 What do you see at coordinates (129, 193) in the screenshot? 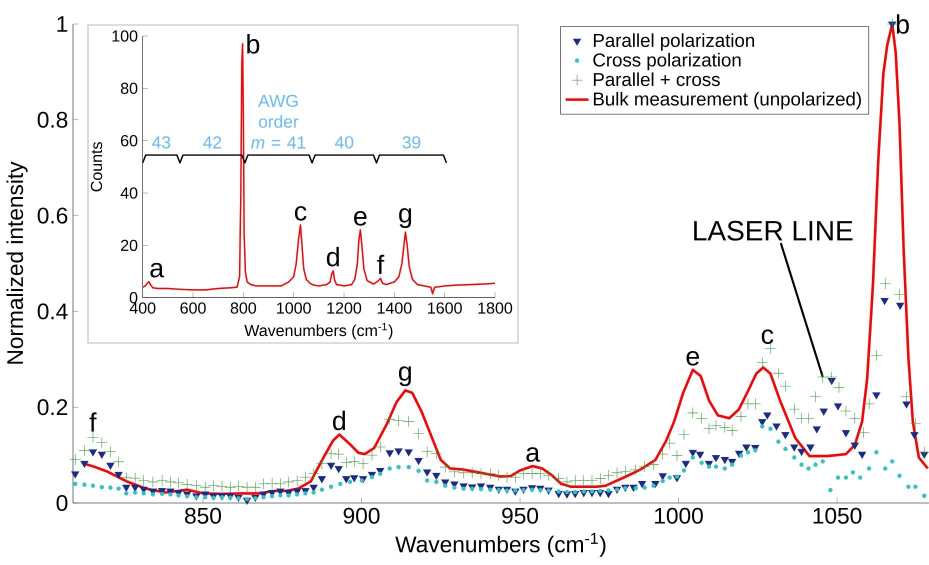
I see `y-tick-label: 40` at bounding box center [129, 193].